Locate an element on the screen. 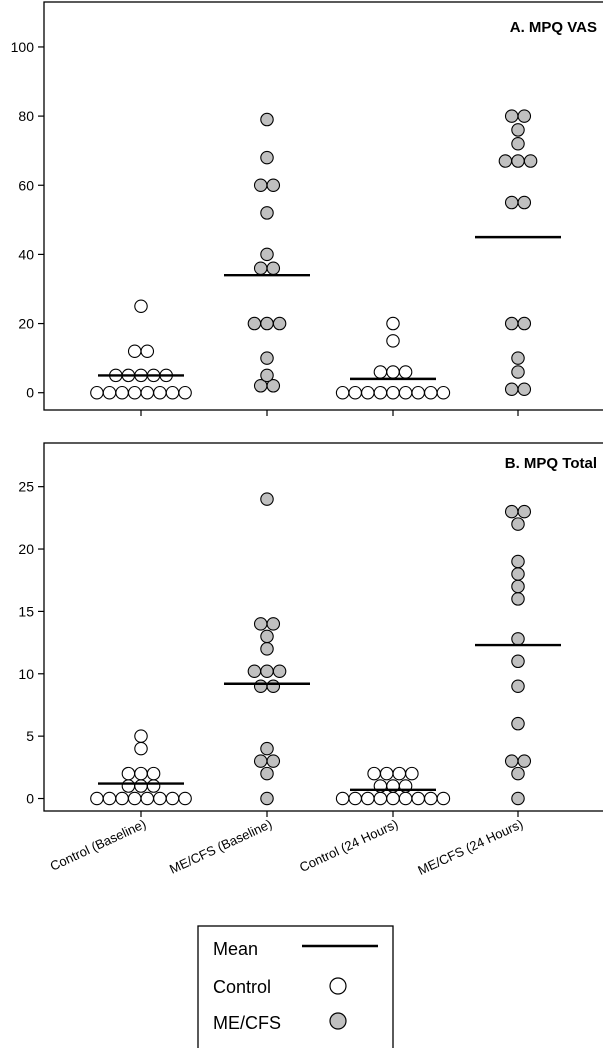 The height and width of the screenshot is (1053, 603). panel-a-y-tick-label: 100 is located at coordinates (23, 47).